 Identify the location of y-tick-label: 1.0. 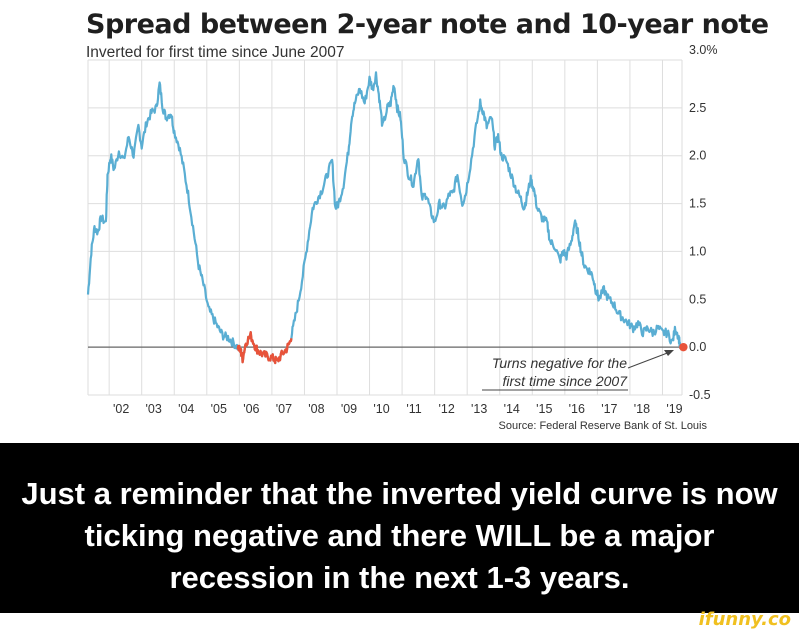
(697, 251).